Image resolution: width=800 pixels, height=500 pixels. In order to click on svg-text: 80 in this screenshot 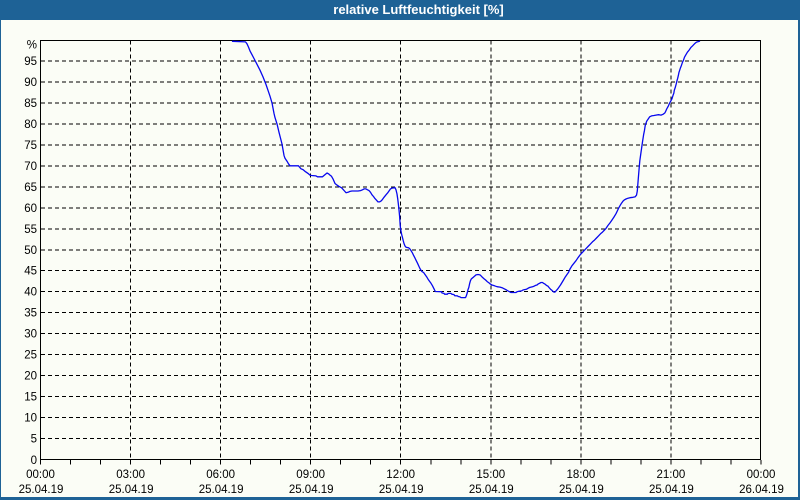, I will do `click(30, 125)`.